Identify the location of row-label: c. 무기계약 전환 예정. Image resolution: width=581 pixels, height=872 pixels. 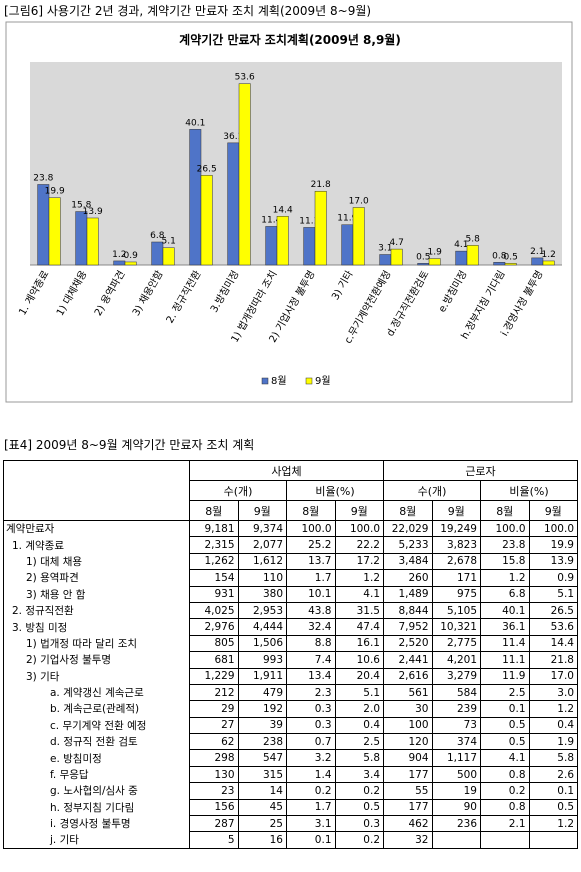
(96, 725).